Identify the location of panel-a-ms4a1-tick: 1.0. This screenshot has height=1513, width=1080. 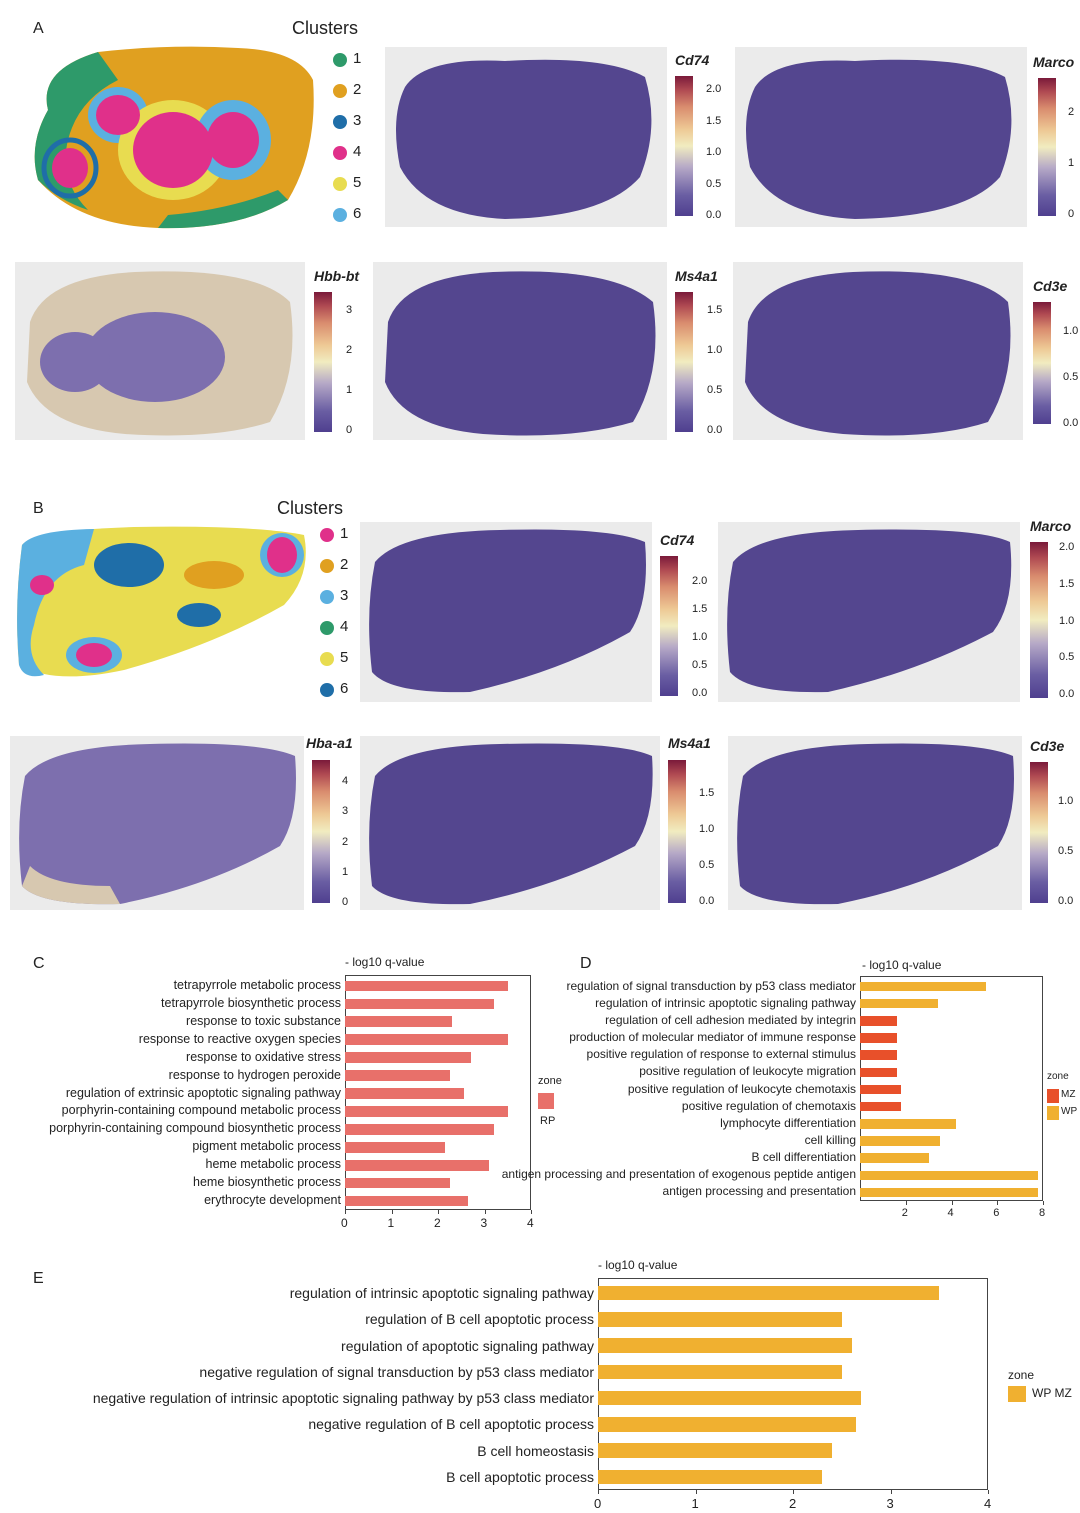
(715, 350).